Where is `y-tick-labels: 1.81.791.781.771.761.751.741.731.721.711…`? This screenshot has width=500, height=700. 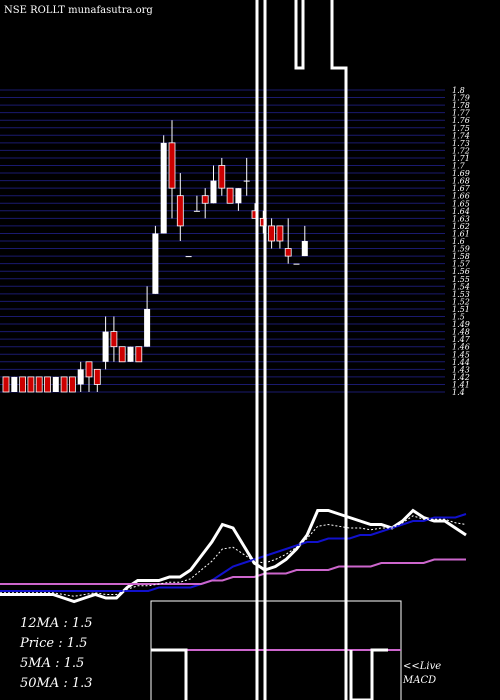 y-tick-labels: 1.81.791.781.771.761.751.741.731.721.711… is located at coordinates (461, 241).